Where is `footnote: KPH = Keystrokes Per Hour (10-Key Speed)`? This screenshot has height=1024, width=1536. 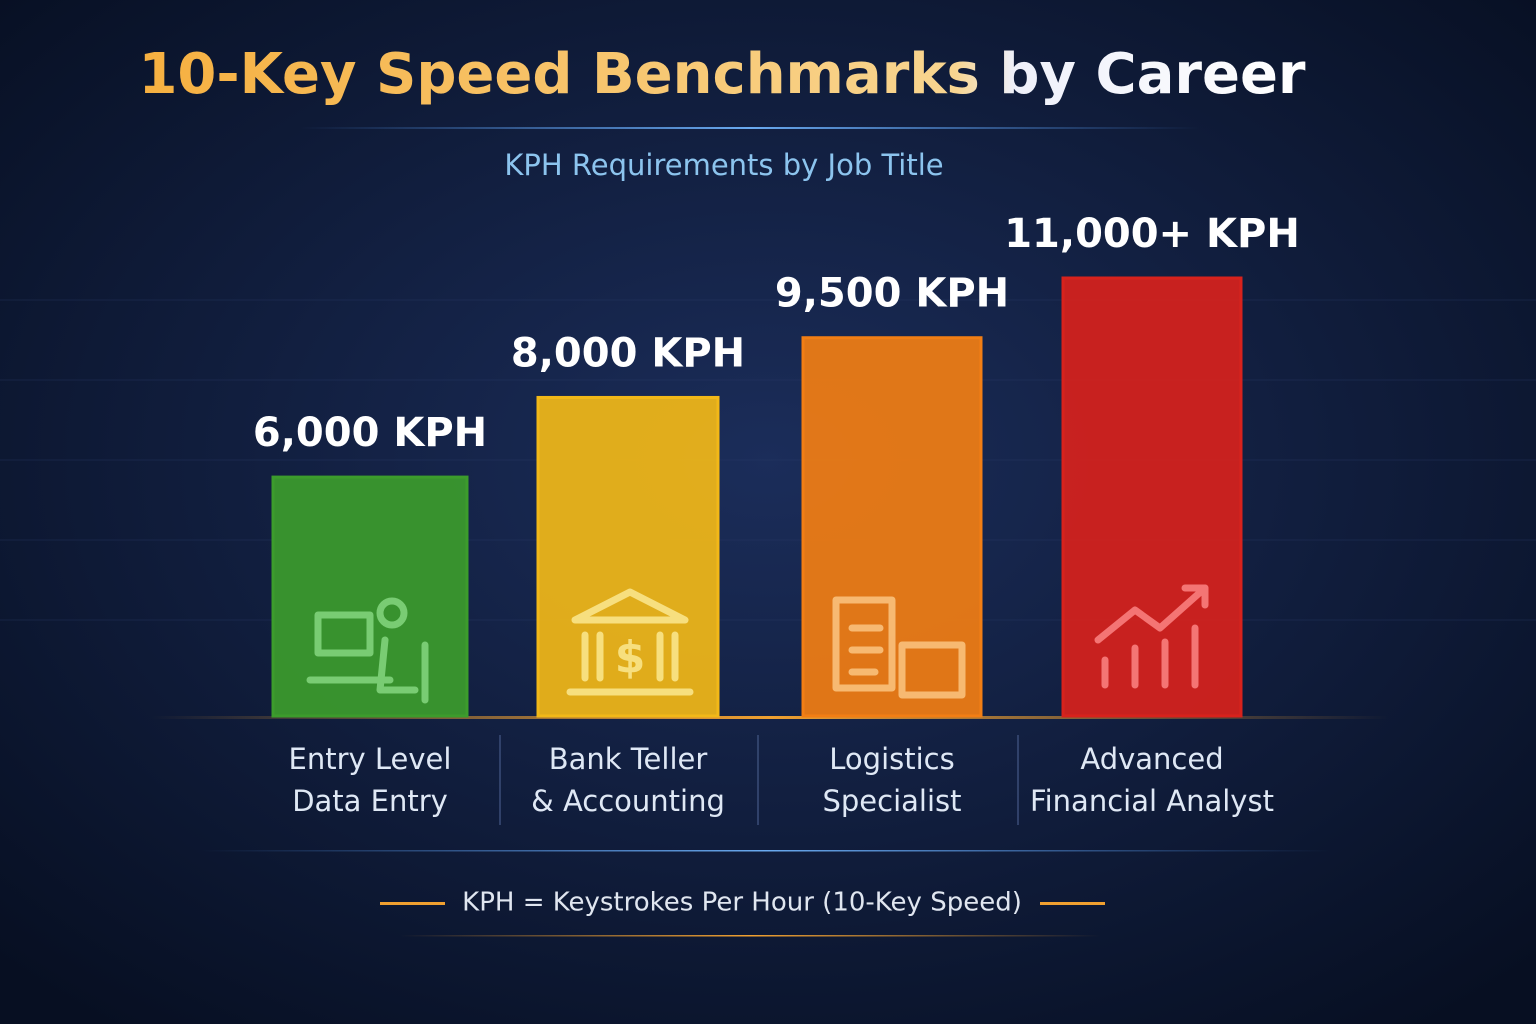 footnote: KPH = Keystrokes Per Hour (10-Key Speed) is located at coordinates (742, 903).